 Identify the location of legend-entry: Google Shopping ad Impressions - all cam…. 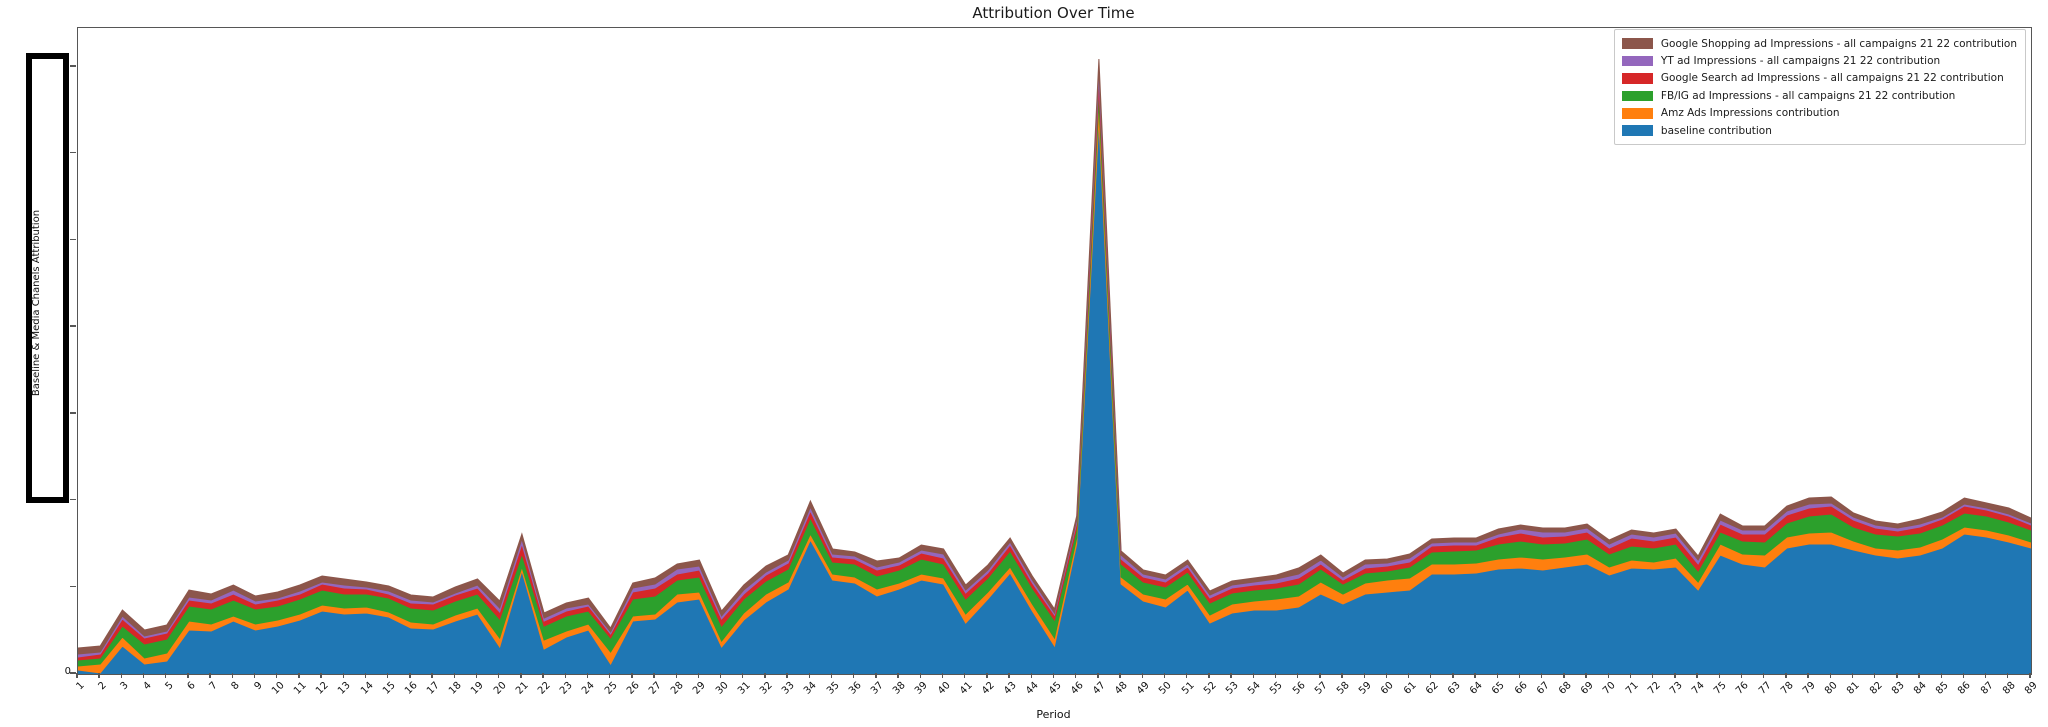
(1819, 43).